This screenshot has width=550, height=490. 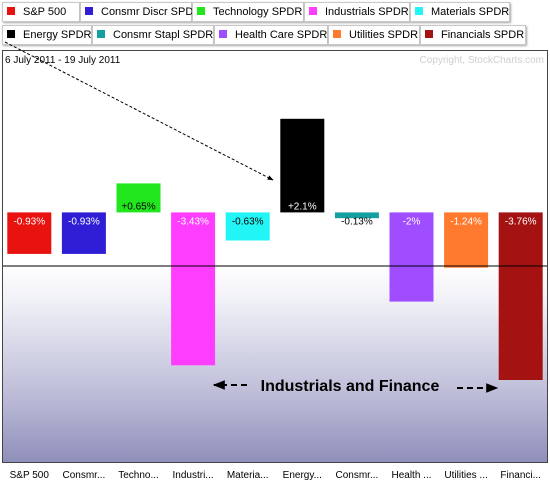 What do you see at coordinates (29, 475) in the screenshot?
I see `x-tick-label: S&P 500` at bounding box center [29, 475].